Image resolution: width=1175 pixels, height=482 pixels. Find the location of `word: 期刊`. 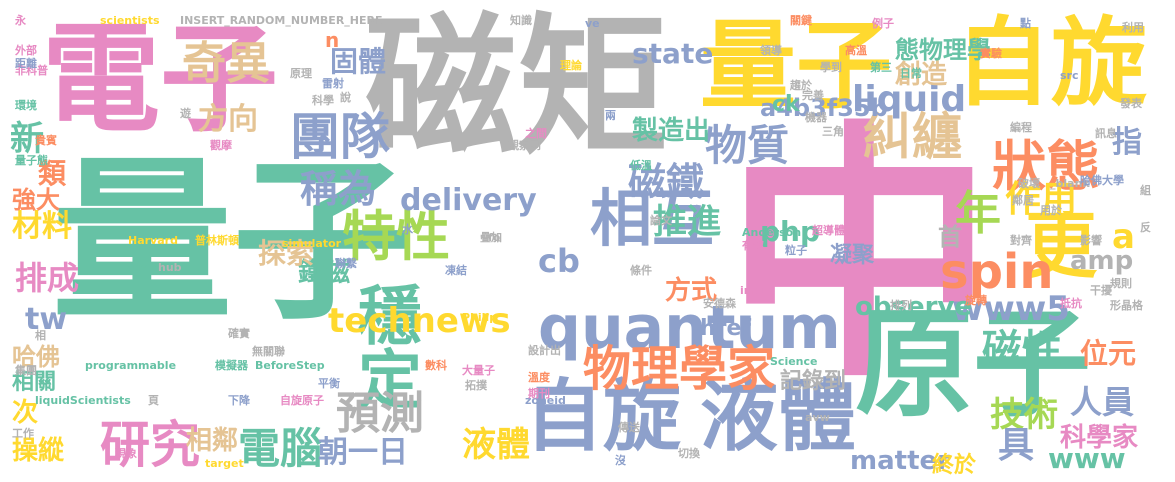

word: 期刊 is located at coordinates (539, 393).